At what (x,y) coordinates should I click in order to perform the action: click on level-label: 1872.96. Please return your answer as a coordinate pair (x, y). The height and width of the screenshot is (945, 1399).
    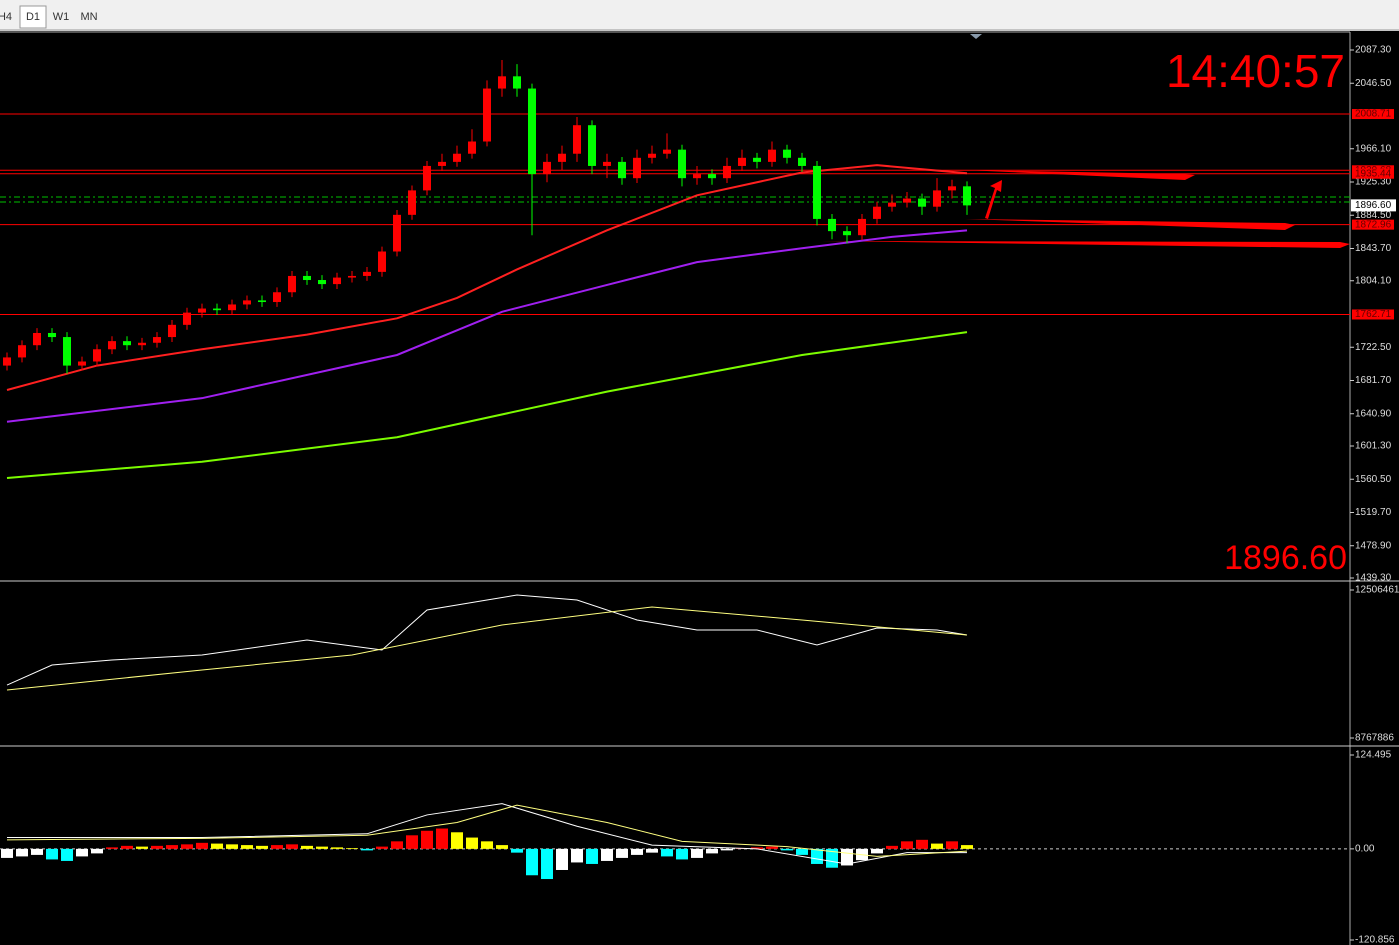
    Looking at the image, I should click on (1373, 224).